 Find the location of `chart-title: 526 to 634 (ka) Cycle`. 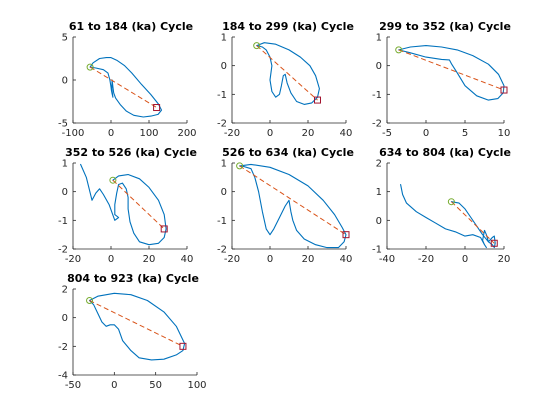

chart-title: 526 to 634 (ka) Cycle is located at coordinates (288, 152).